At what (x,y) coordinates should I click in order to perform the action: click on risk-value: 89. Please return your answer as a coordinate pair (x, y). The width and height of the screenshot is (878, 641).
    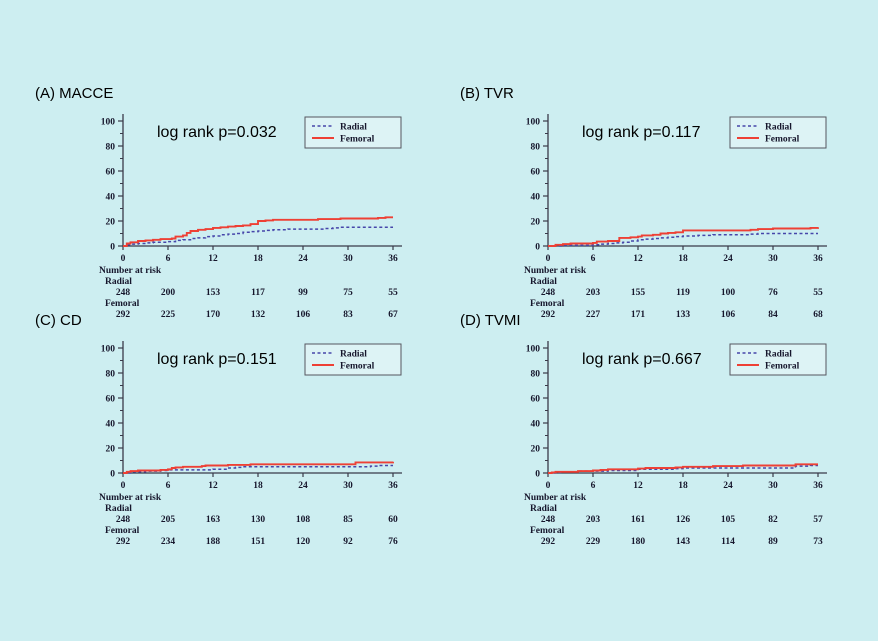
    Looking at the image, I should click on (773, 542).